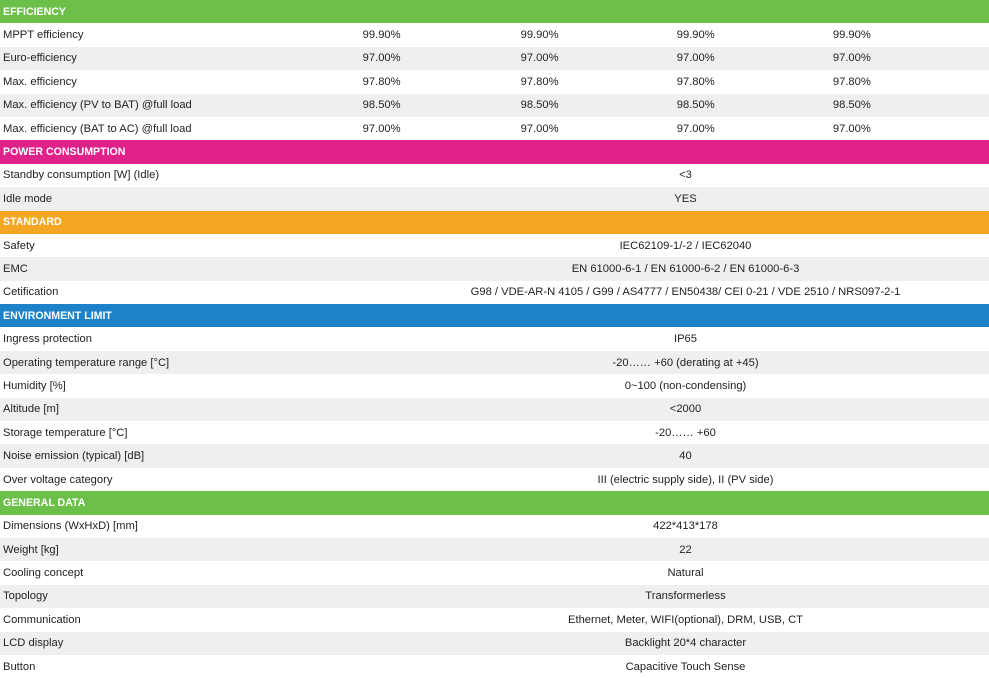  What do you see at coordinates (494, 12) in the screenshot?
I see `section-header-efficiency: EFFICIENCY` at bounding box center [494, 12].